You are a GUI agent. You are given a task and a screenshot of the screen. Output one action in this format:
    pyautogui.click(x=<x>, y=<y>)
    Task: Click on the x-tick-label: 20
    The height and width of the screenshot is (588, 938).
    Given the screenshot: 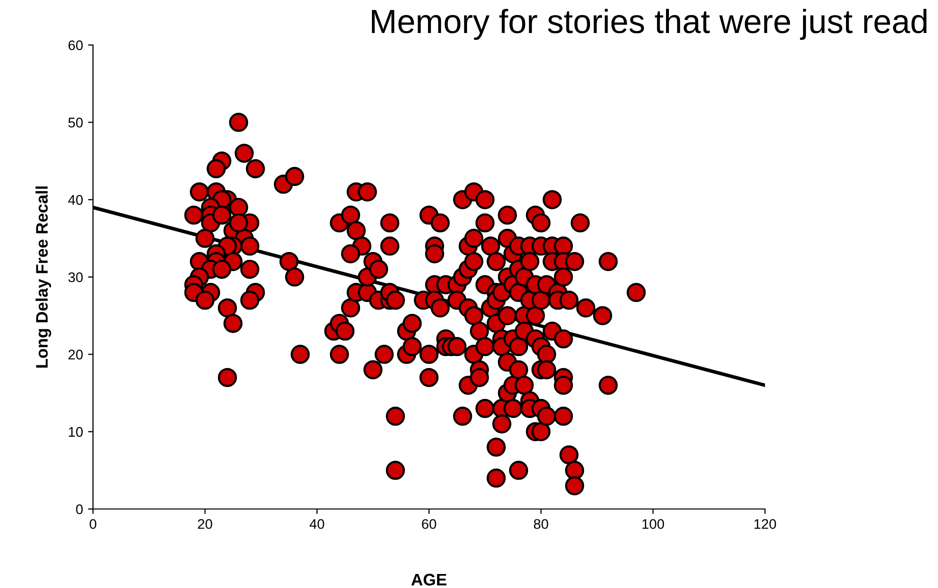 What is the action you would take?
    pyautogui.click(x=205, y=524)
    